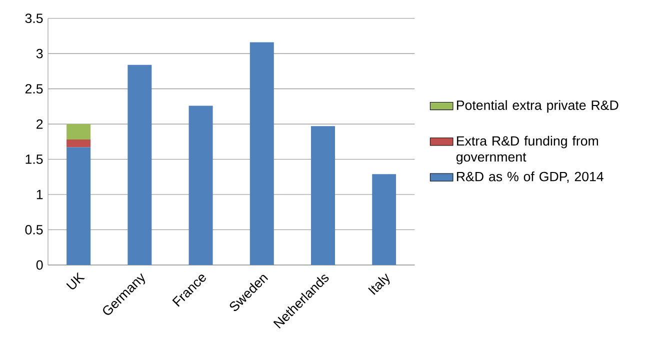 The height and width of the screenshot is (361, 659). What do you see at coordinates (34, 159) in the screenshot?
I see `y-tick-label: 1.5` at bounding box center [34, 159].